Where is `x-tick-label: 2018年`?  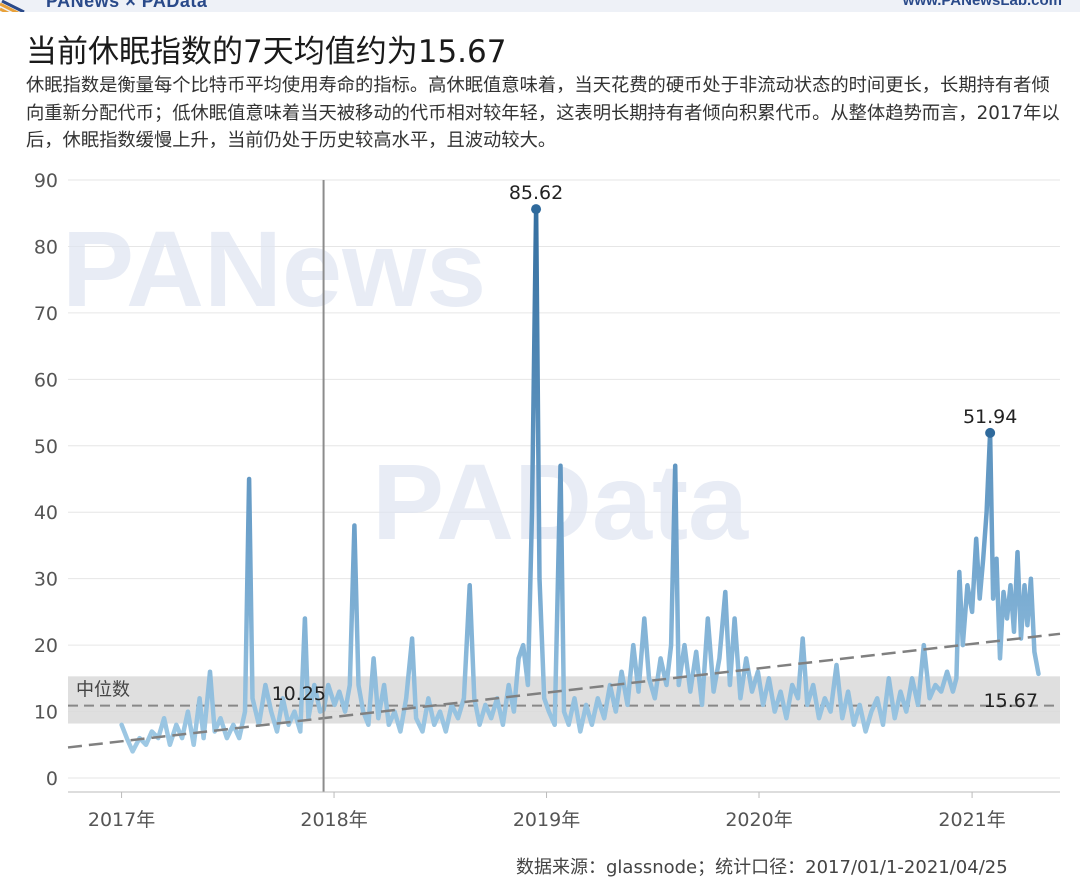 x-tick-label: 2018年 is located at coordinates (333, 820).